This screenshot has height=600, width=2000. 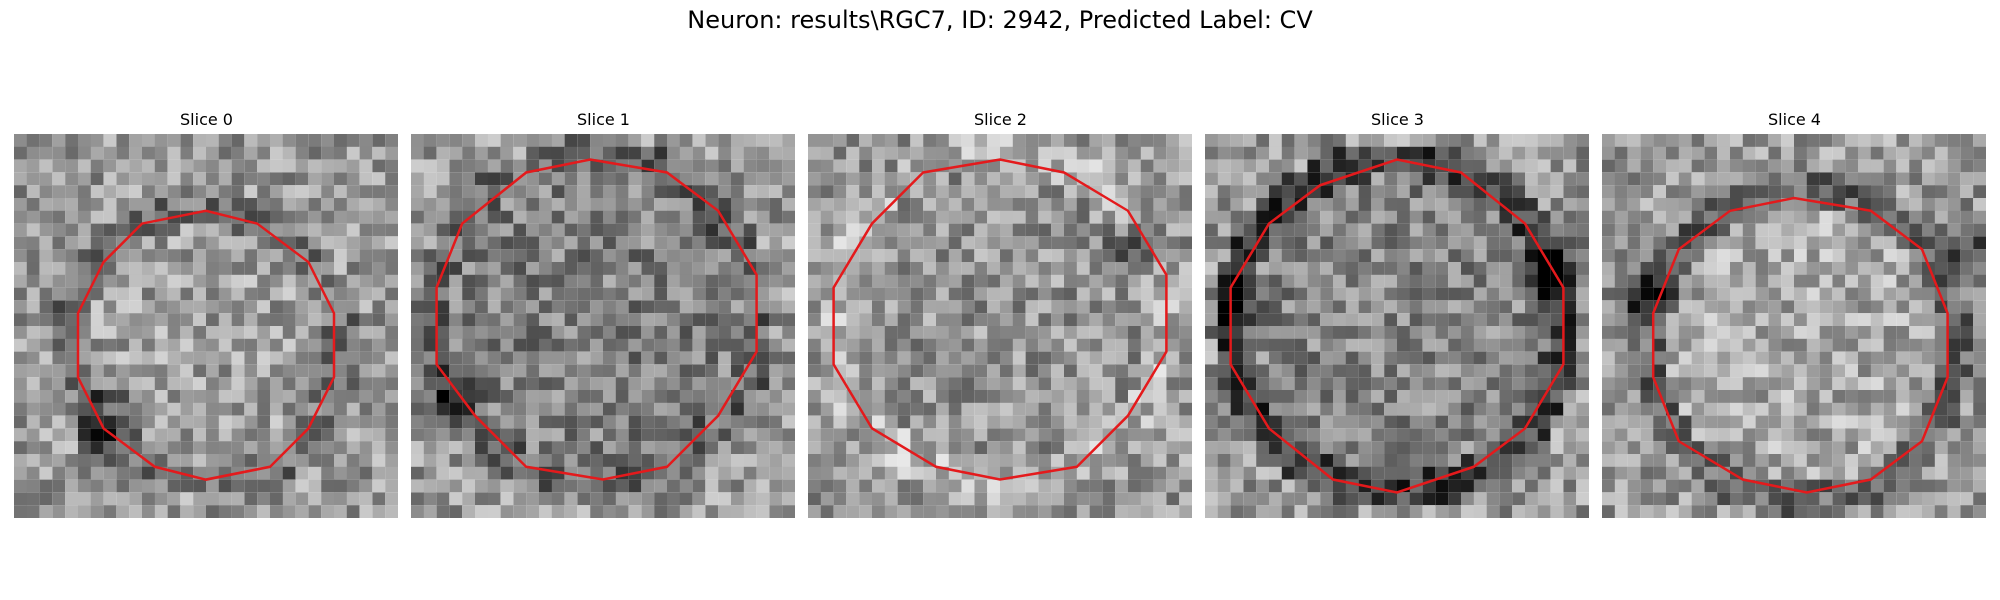 I want to click on slice-title-2: Slice 2, so click(x=1000, y=119).